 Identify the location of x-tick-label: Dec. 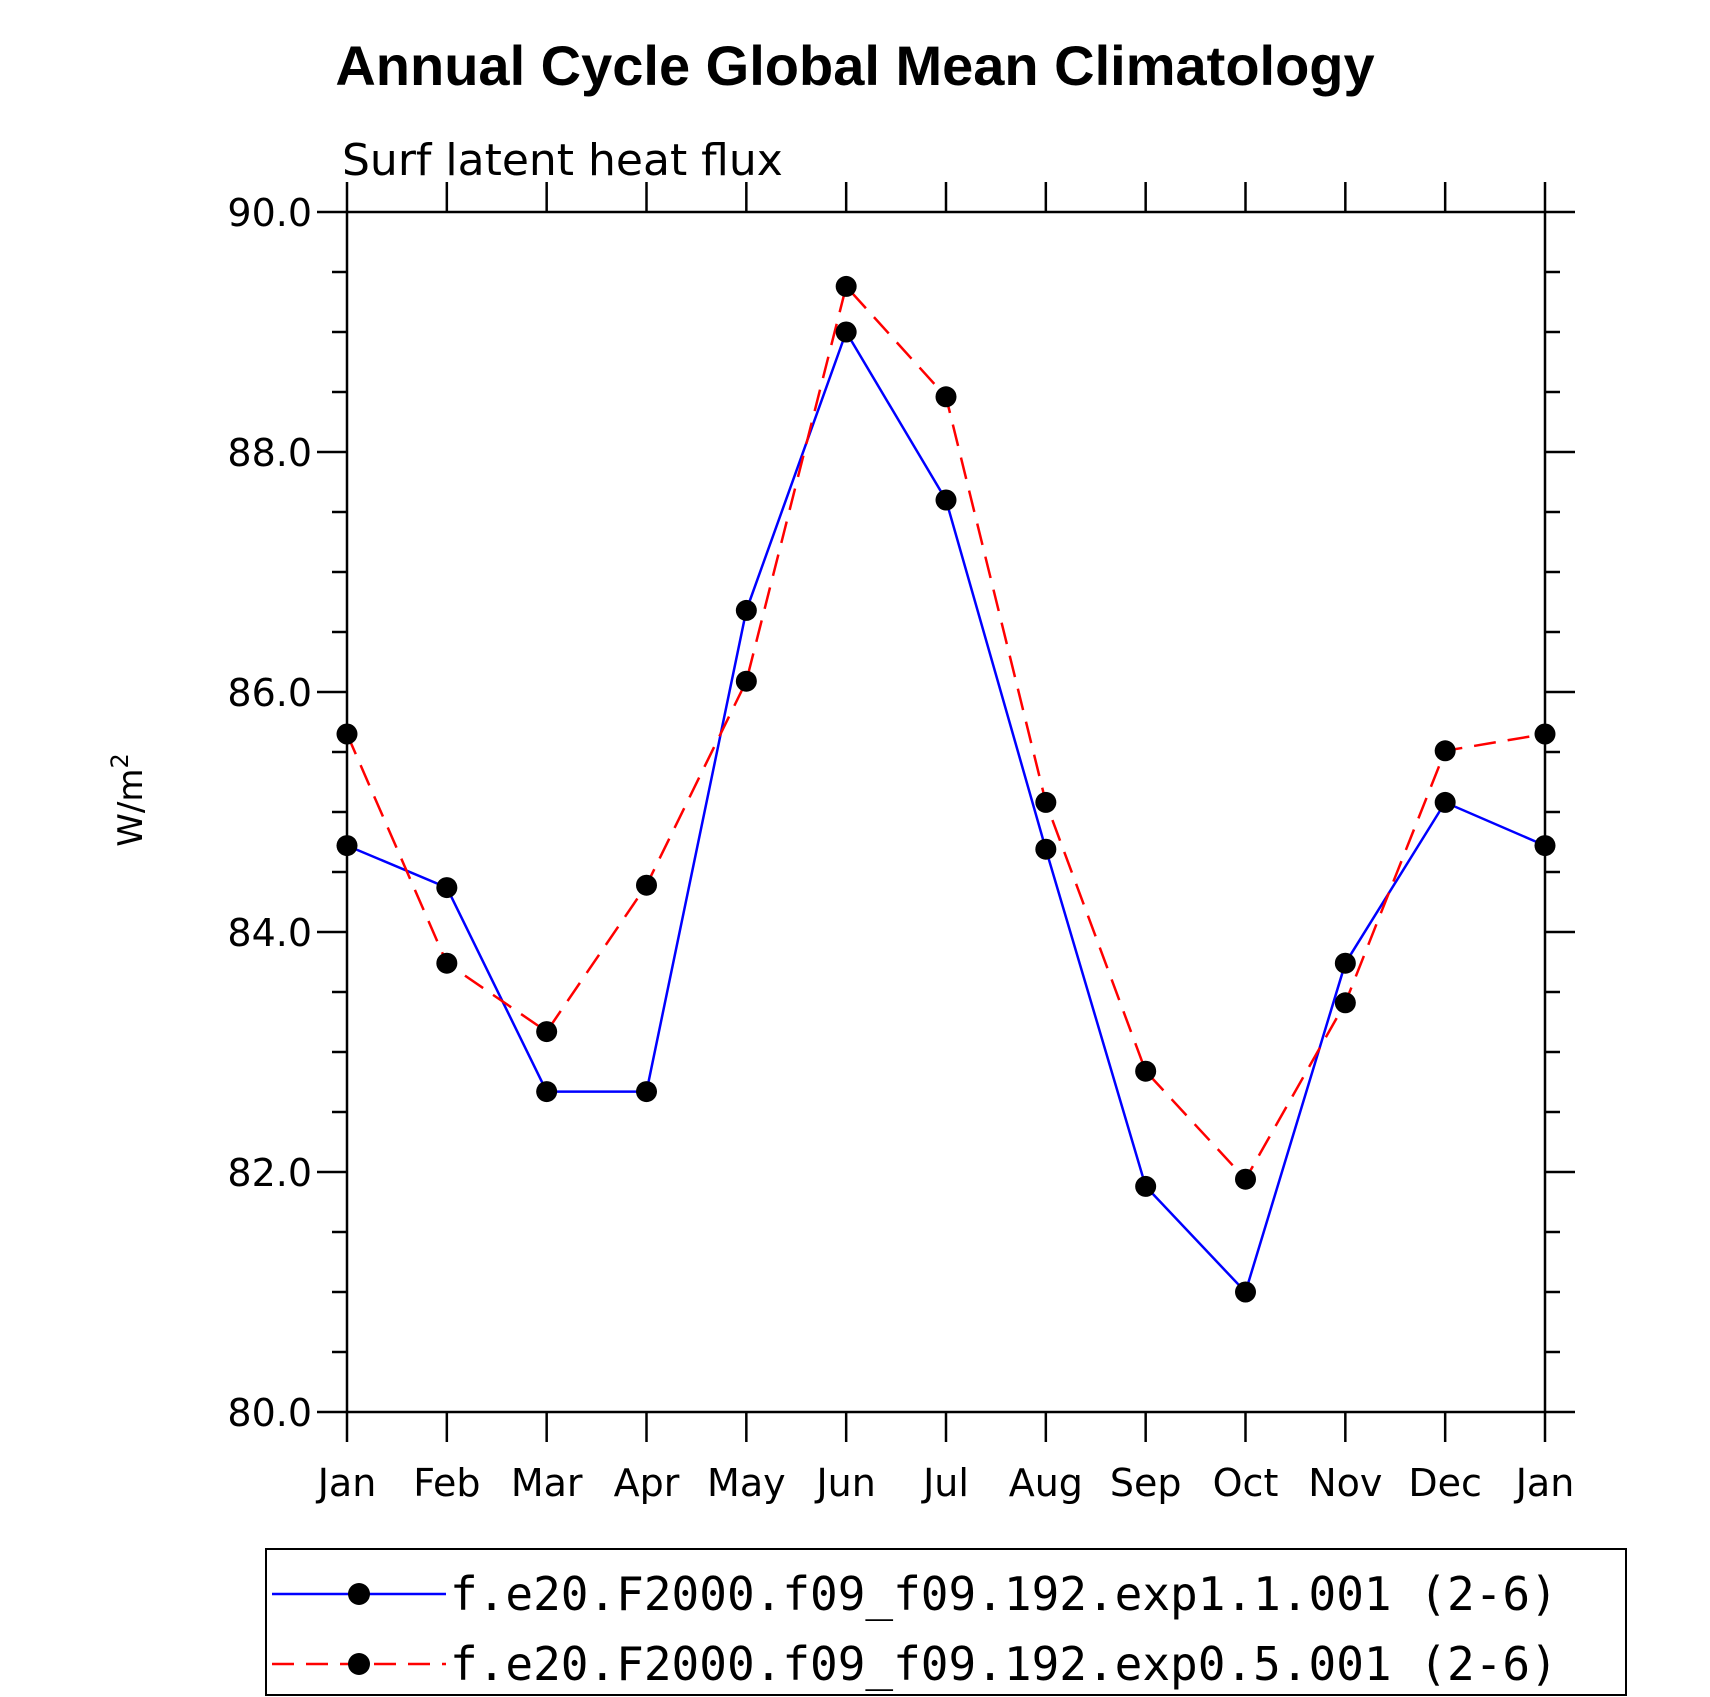
(1445, 1483).